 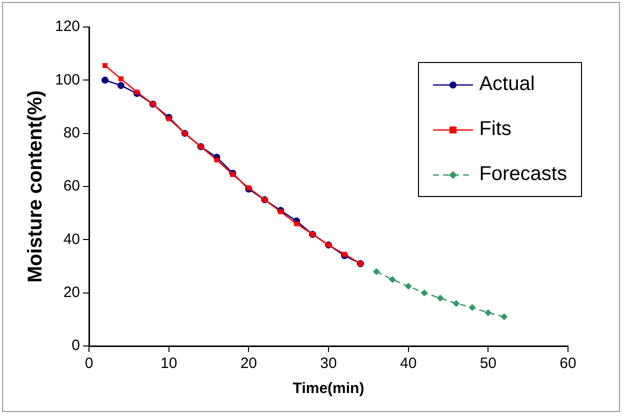 I want to click on y-tick-label: 60, so click(x=71, y=186).